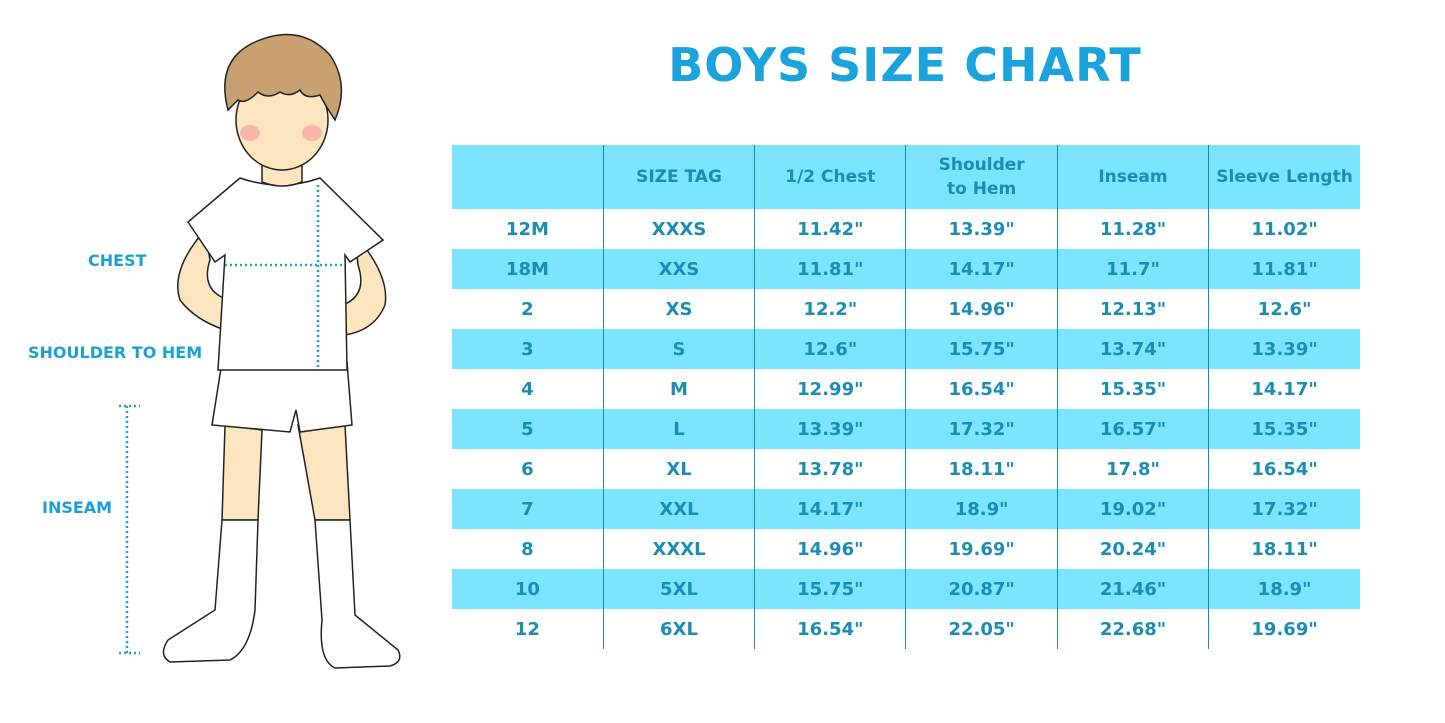 Image resolution: width=1445 pixels, height=723 pixels. Describe the element at coordinates (1132, 177) in the screenshot. I see `inseam-header: Inseam` at that location.